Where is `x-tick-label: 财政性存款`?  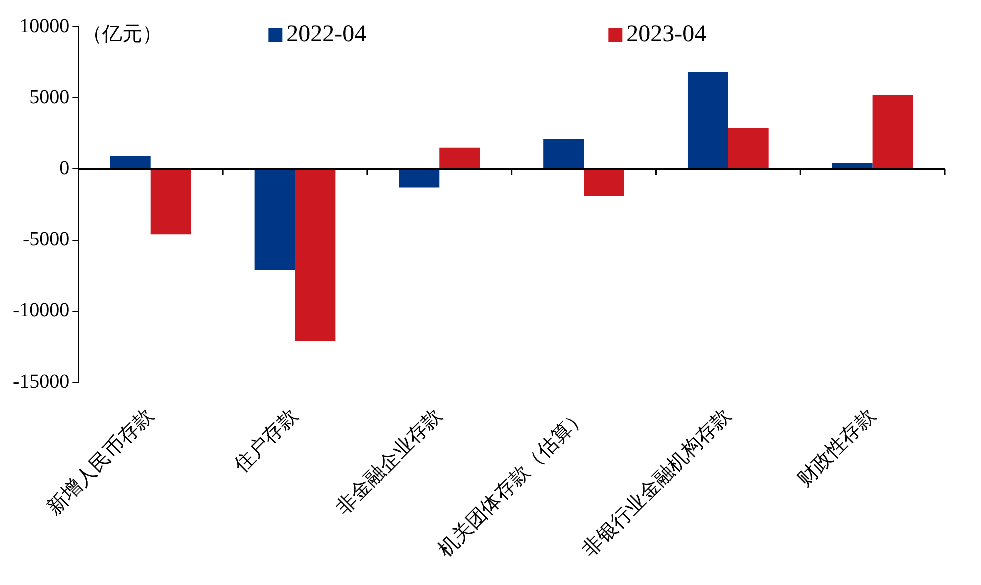 x-tick-label: 财政性存款 is located at coordinates (837, 448).